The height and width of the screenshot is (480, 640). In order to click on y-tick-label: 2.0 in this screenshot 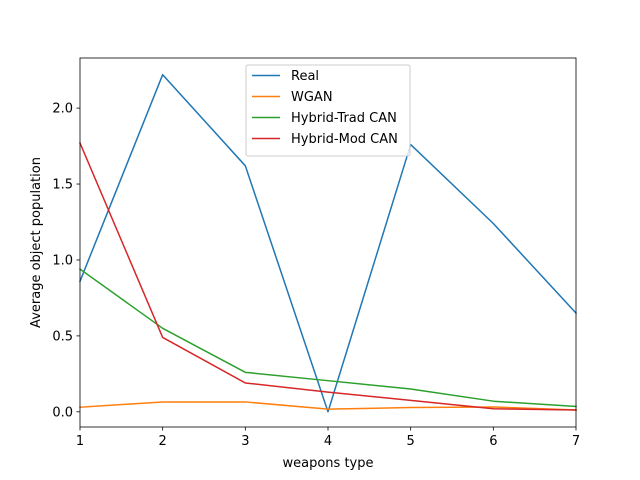, I will do `click(62, 109)`.